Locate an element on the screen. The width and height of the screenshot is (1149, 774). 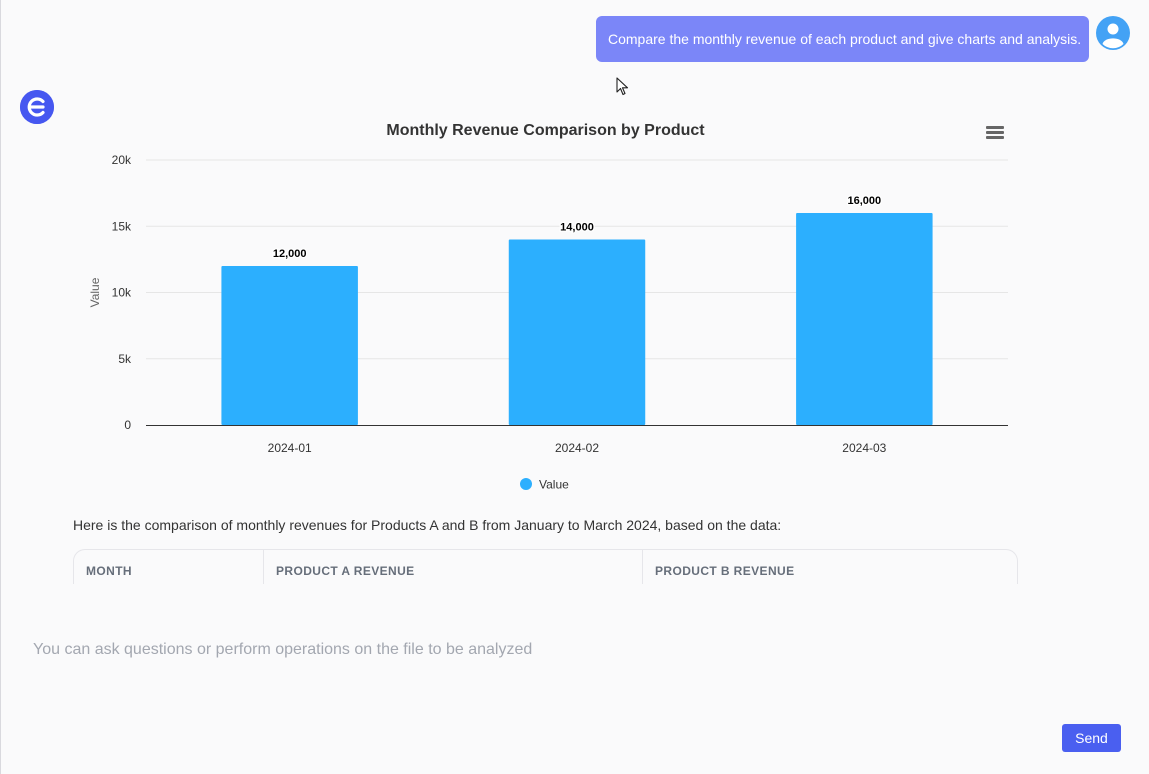
x-tick-label: 2024-03 is located at coordinates (864, 448).